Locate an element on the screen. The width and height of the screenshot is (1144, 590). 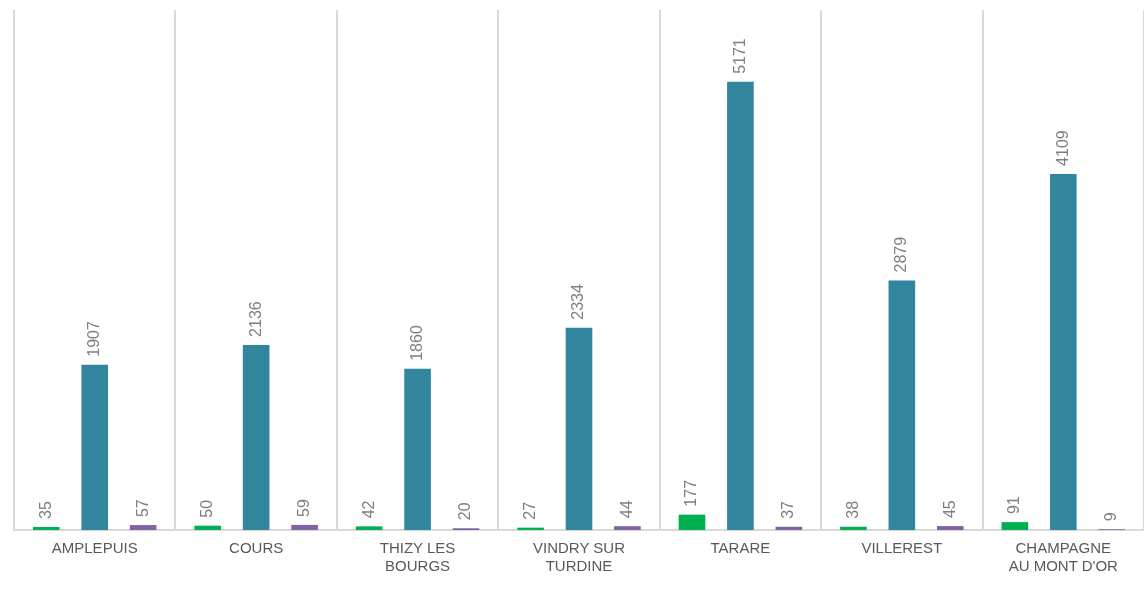
data-label: 91 is located at coordinates (1014, 505).